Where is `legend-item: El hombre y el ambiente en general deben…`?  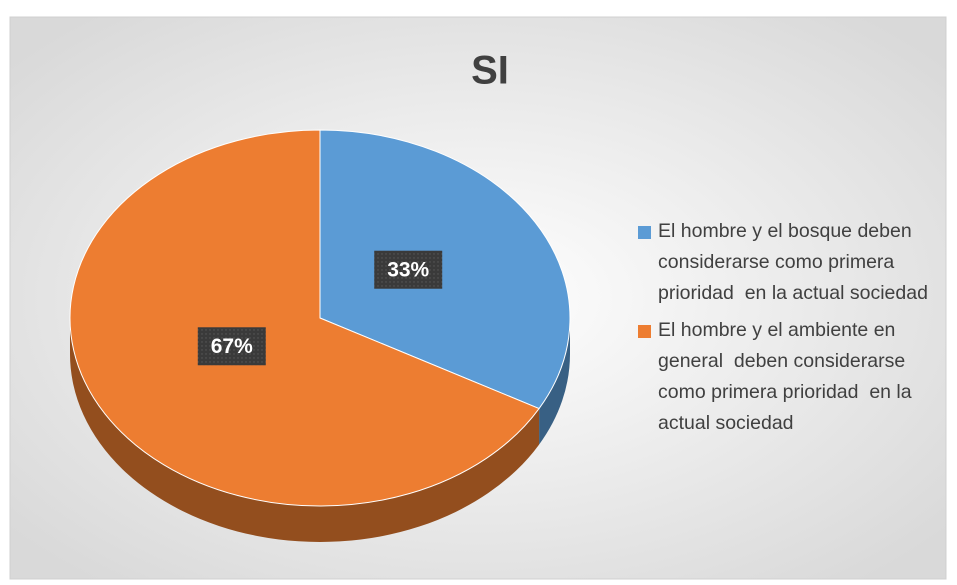
legend-item: El hombre y el ambiente en general deben… is located at coordinates (791, 377).